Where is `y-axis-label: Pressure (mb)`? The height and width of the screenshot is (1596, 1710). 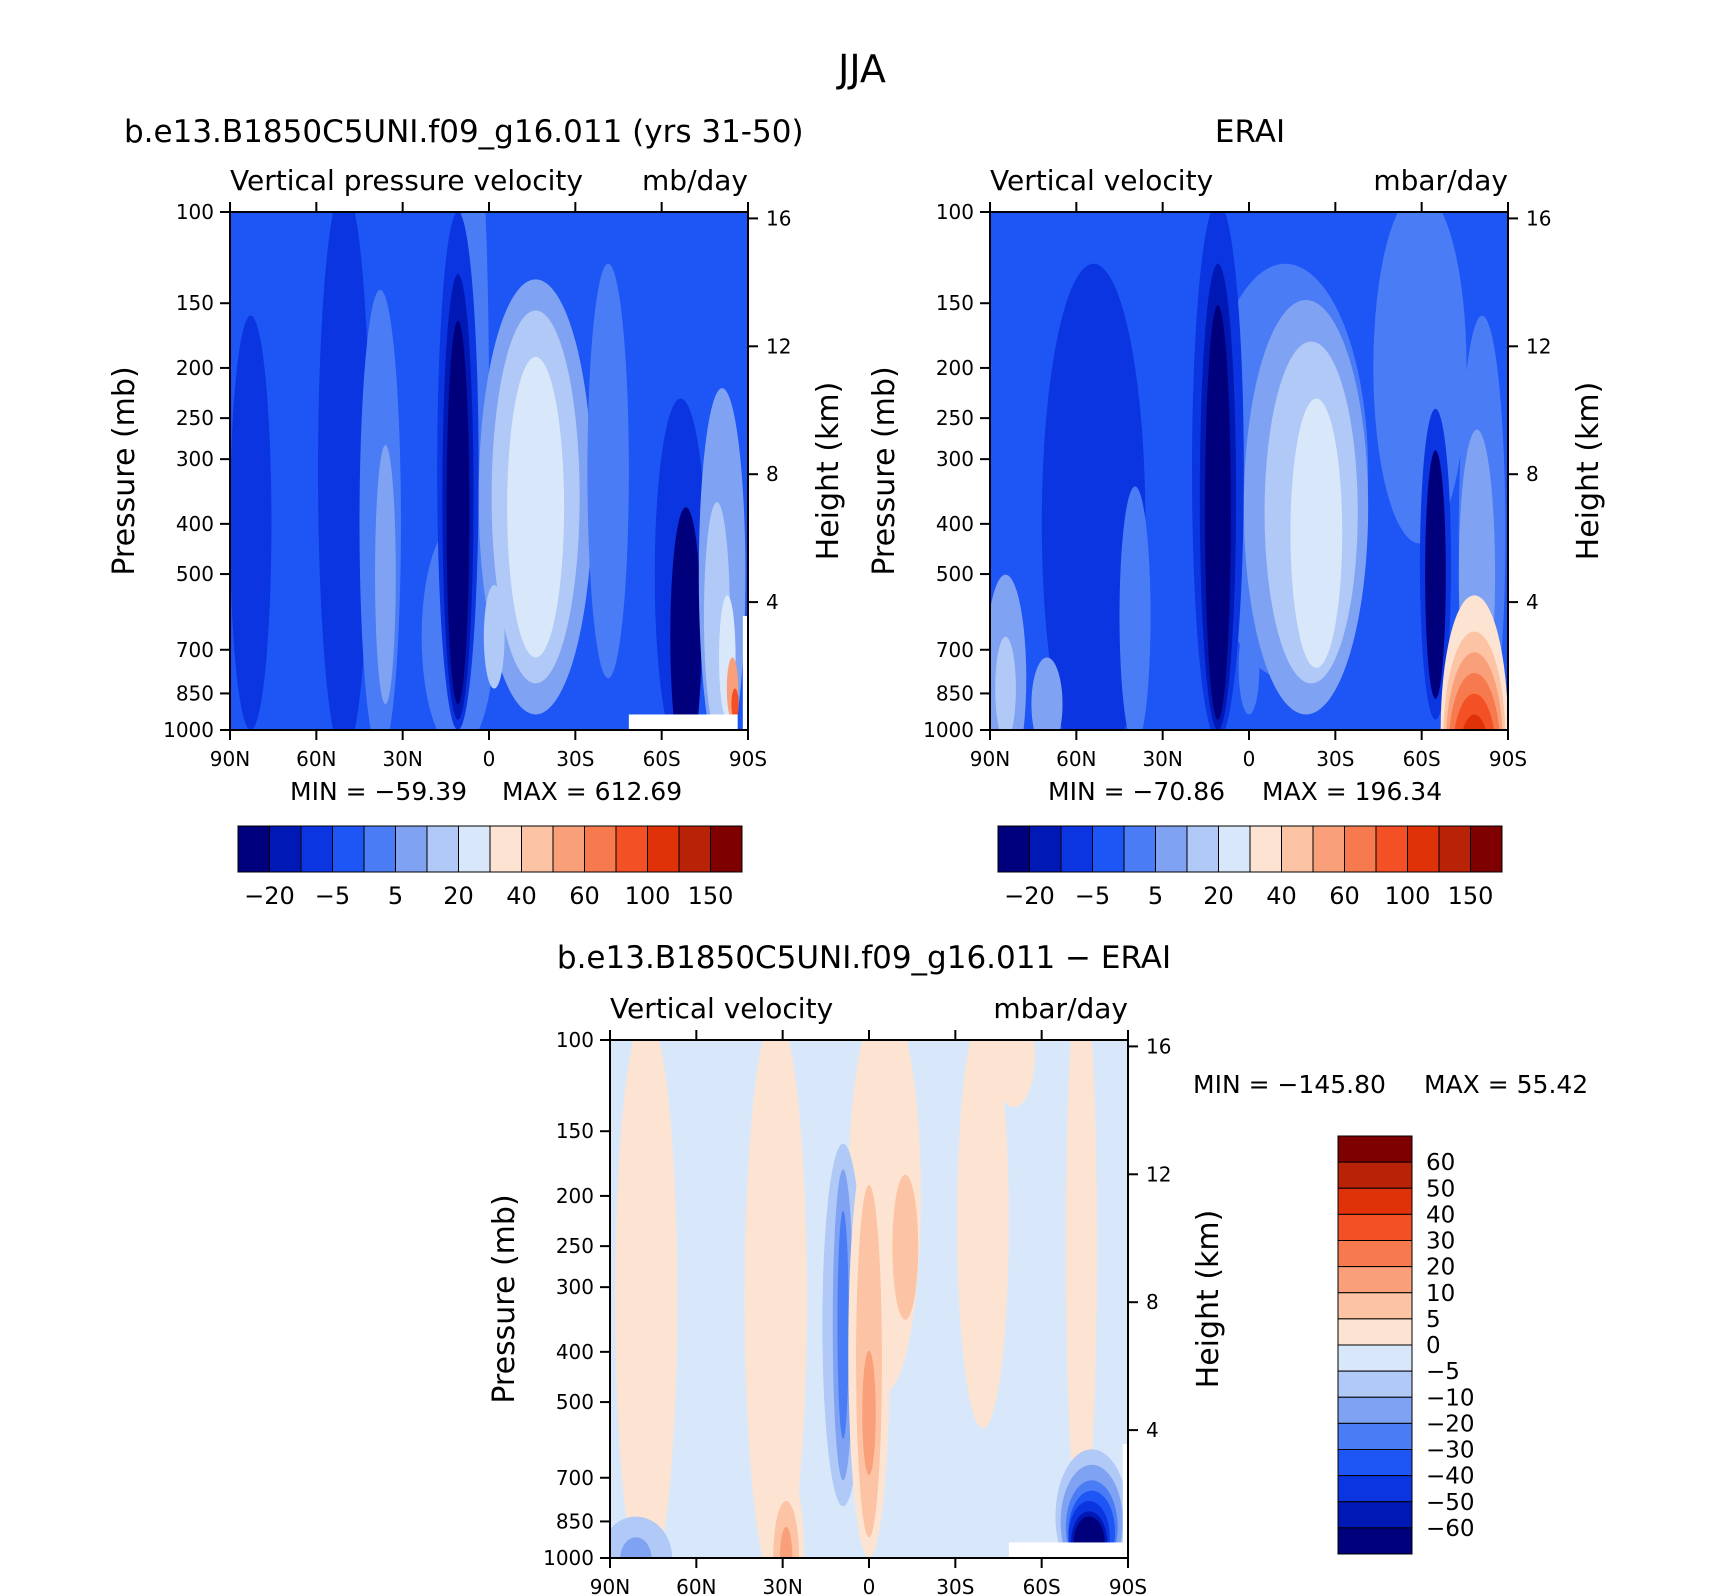 y-axis-label: Pressure (mb) is located at coordinates (124, 470).